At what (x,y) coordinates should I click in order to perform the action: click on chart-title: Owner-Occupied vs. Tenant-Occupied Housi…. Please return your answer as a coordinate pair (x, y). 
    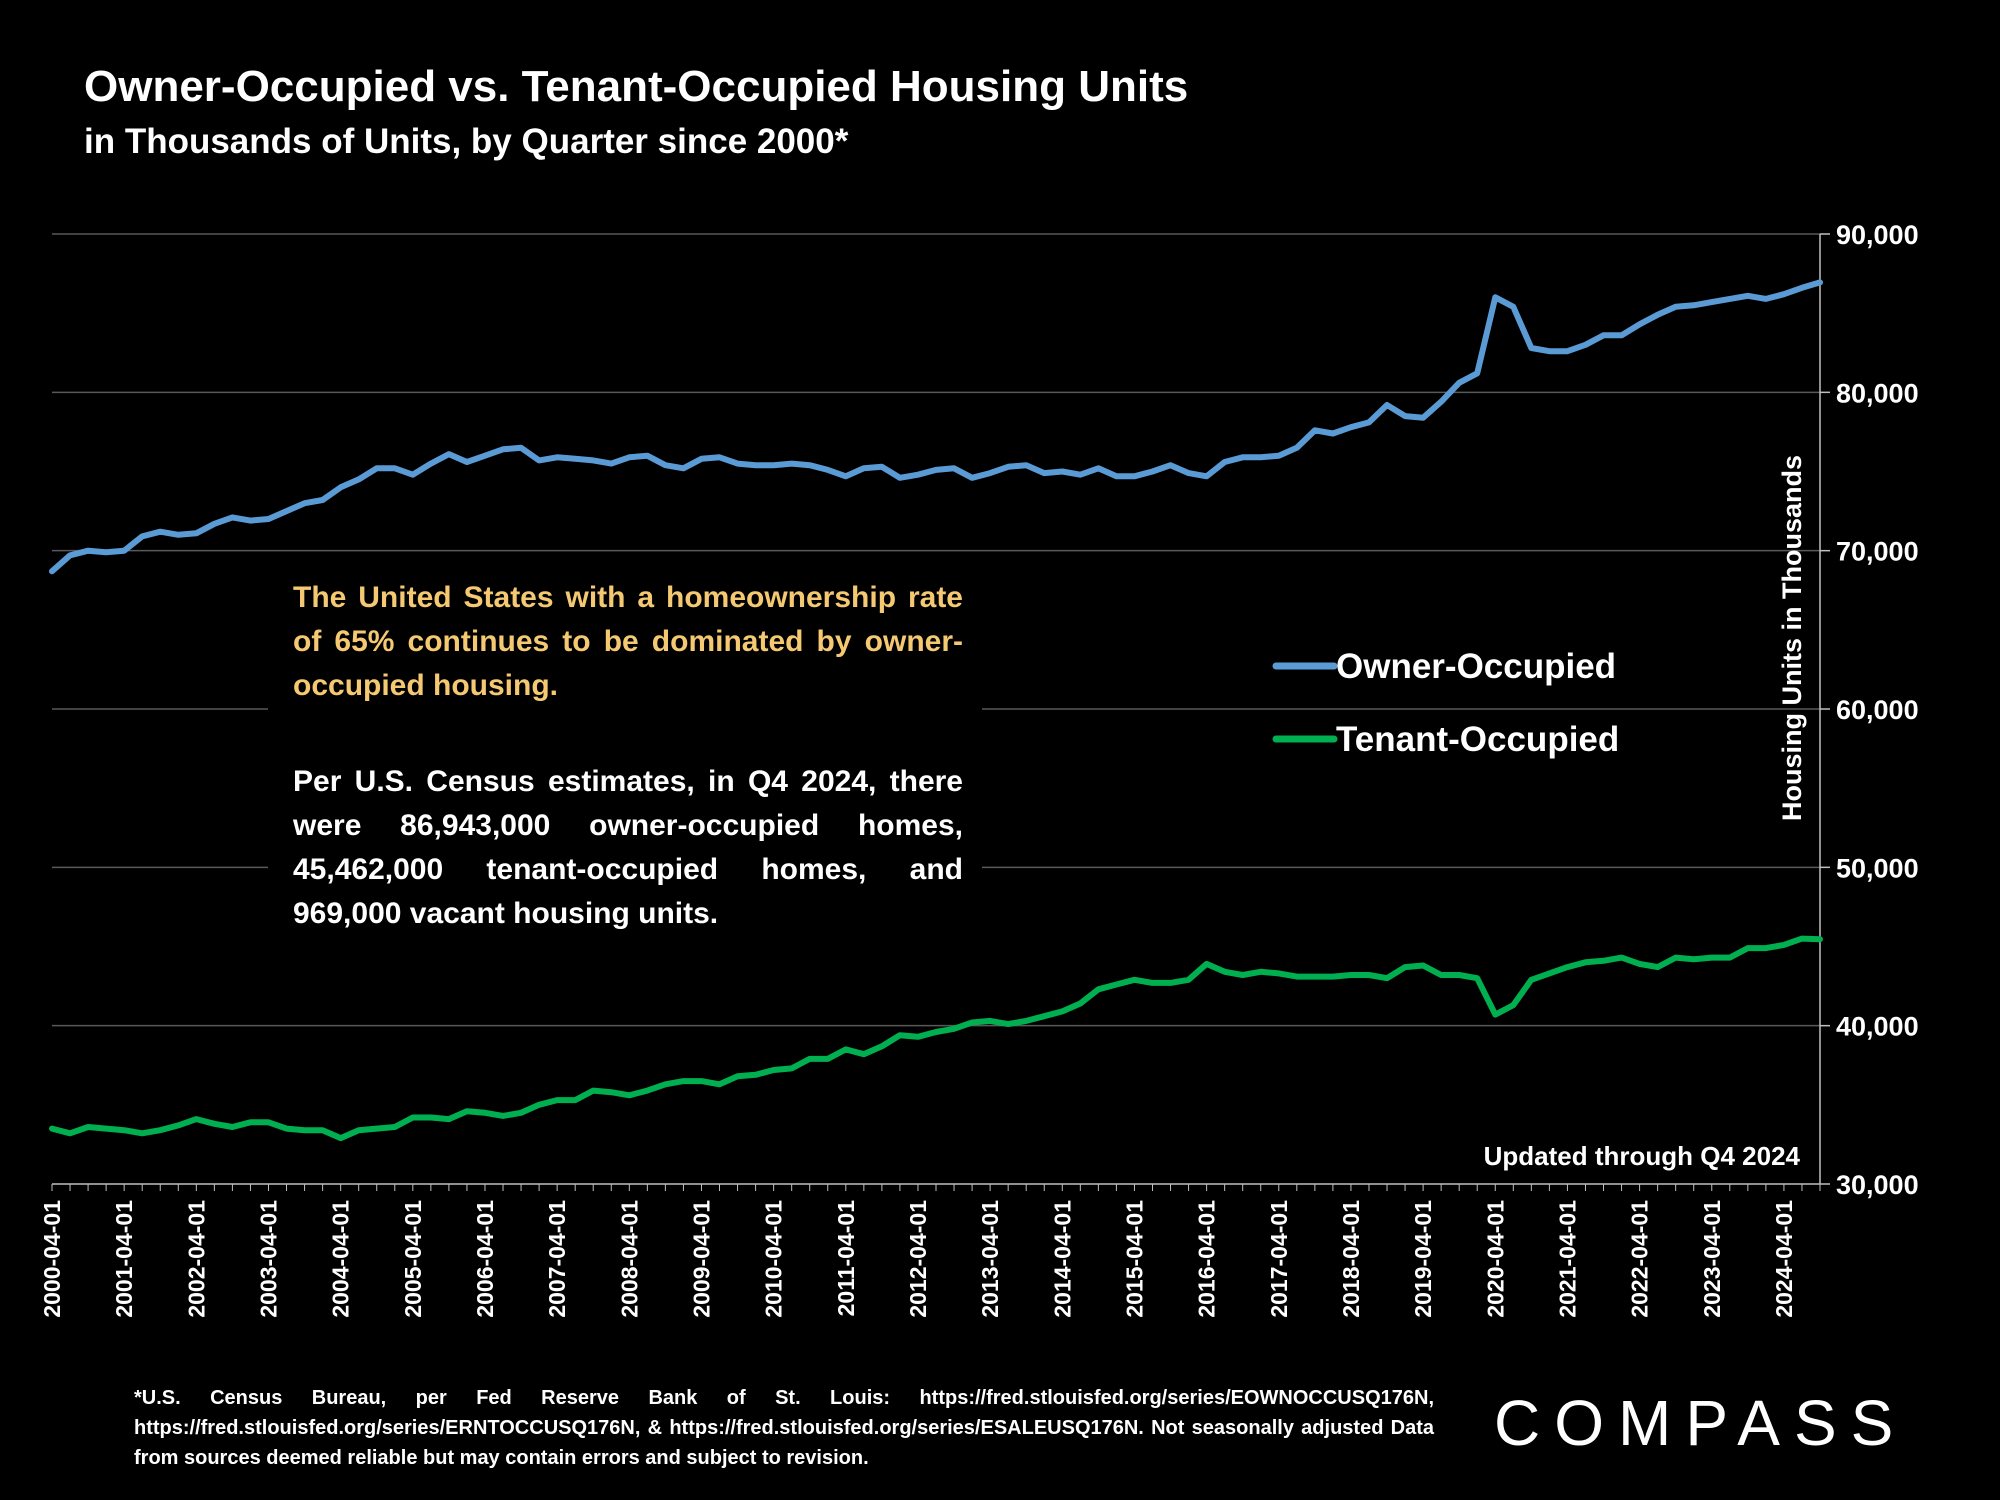
    Looking at the image, I should click on (636, 86).